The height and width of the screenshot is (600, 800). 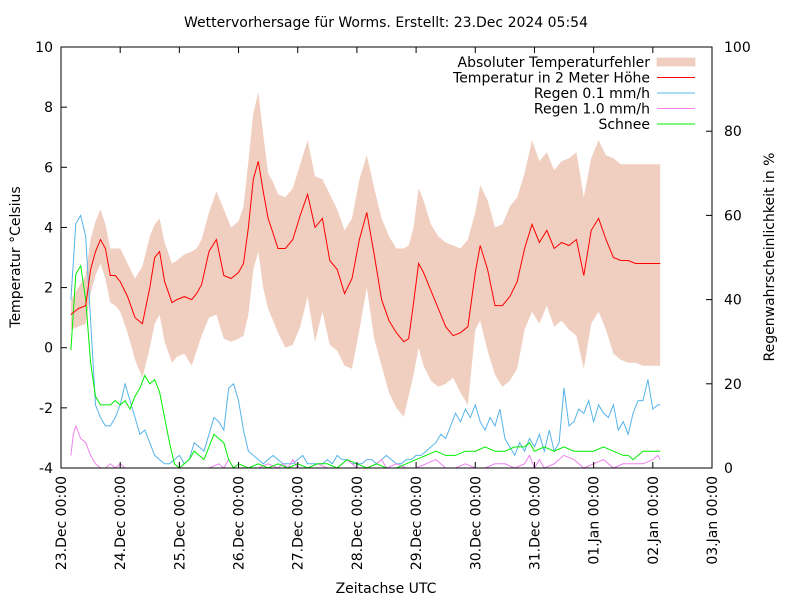 I want to click on legend-label: Temperatur in 2 Meter Höhe, so click(x=551, y=79).